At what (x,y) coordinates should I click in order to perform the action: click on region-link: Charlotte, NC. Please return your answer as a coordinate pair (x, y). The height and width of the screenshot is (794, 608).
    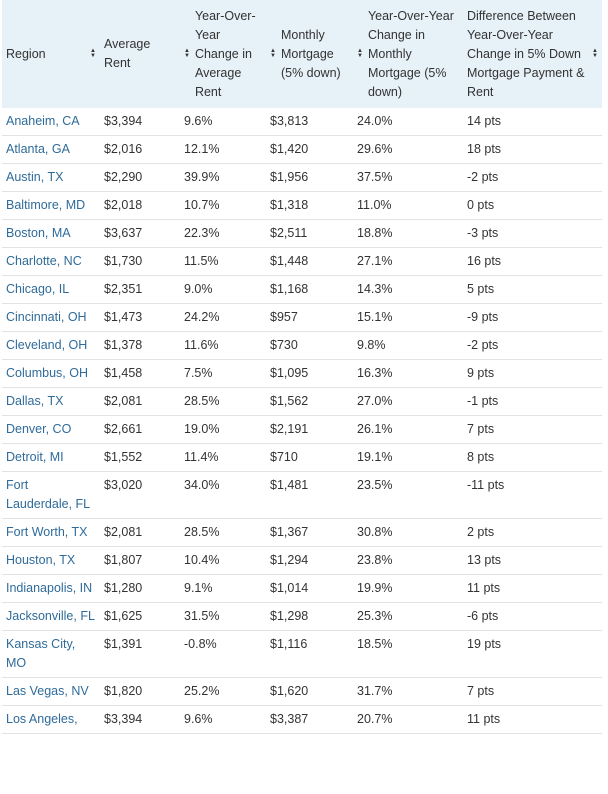
    Looking at the image, I should click on (44, 261).